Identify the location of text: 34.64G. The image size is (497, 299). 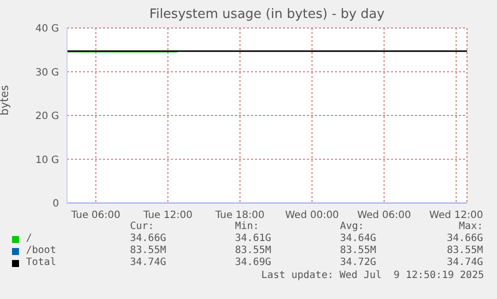
(359, 239).